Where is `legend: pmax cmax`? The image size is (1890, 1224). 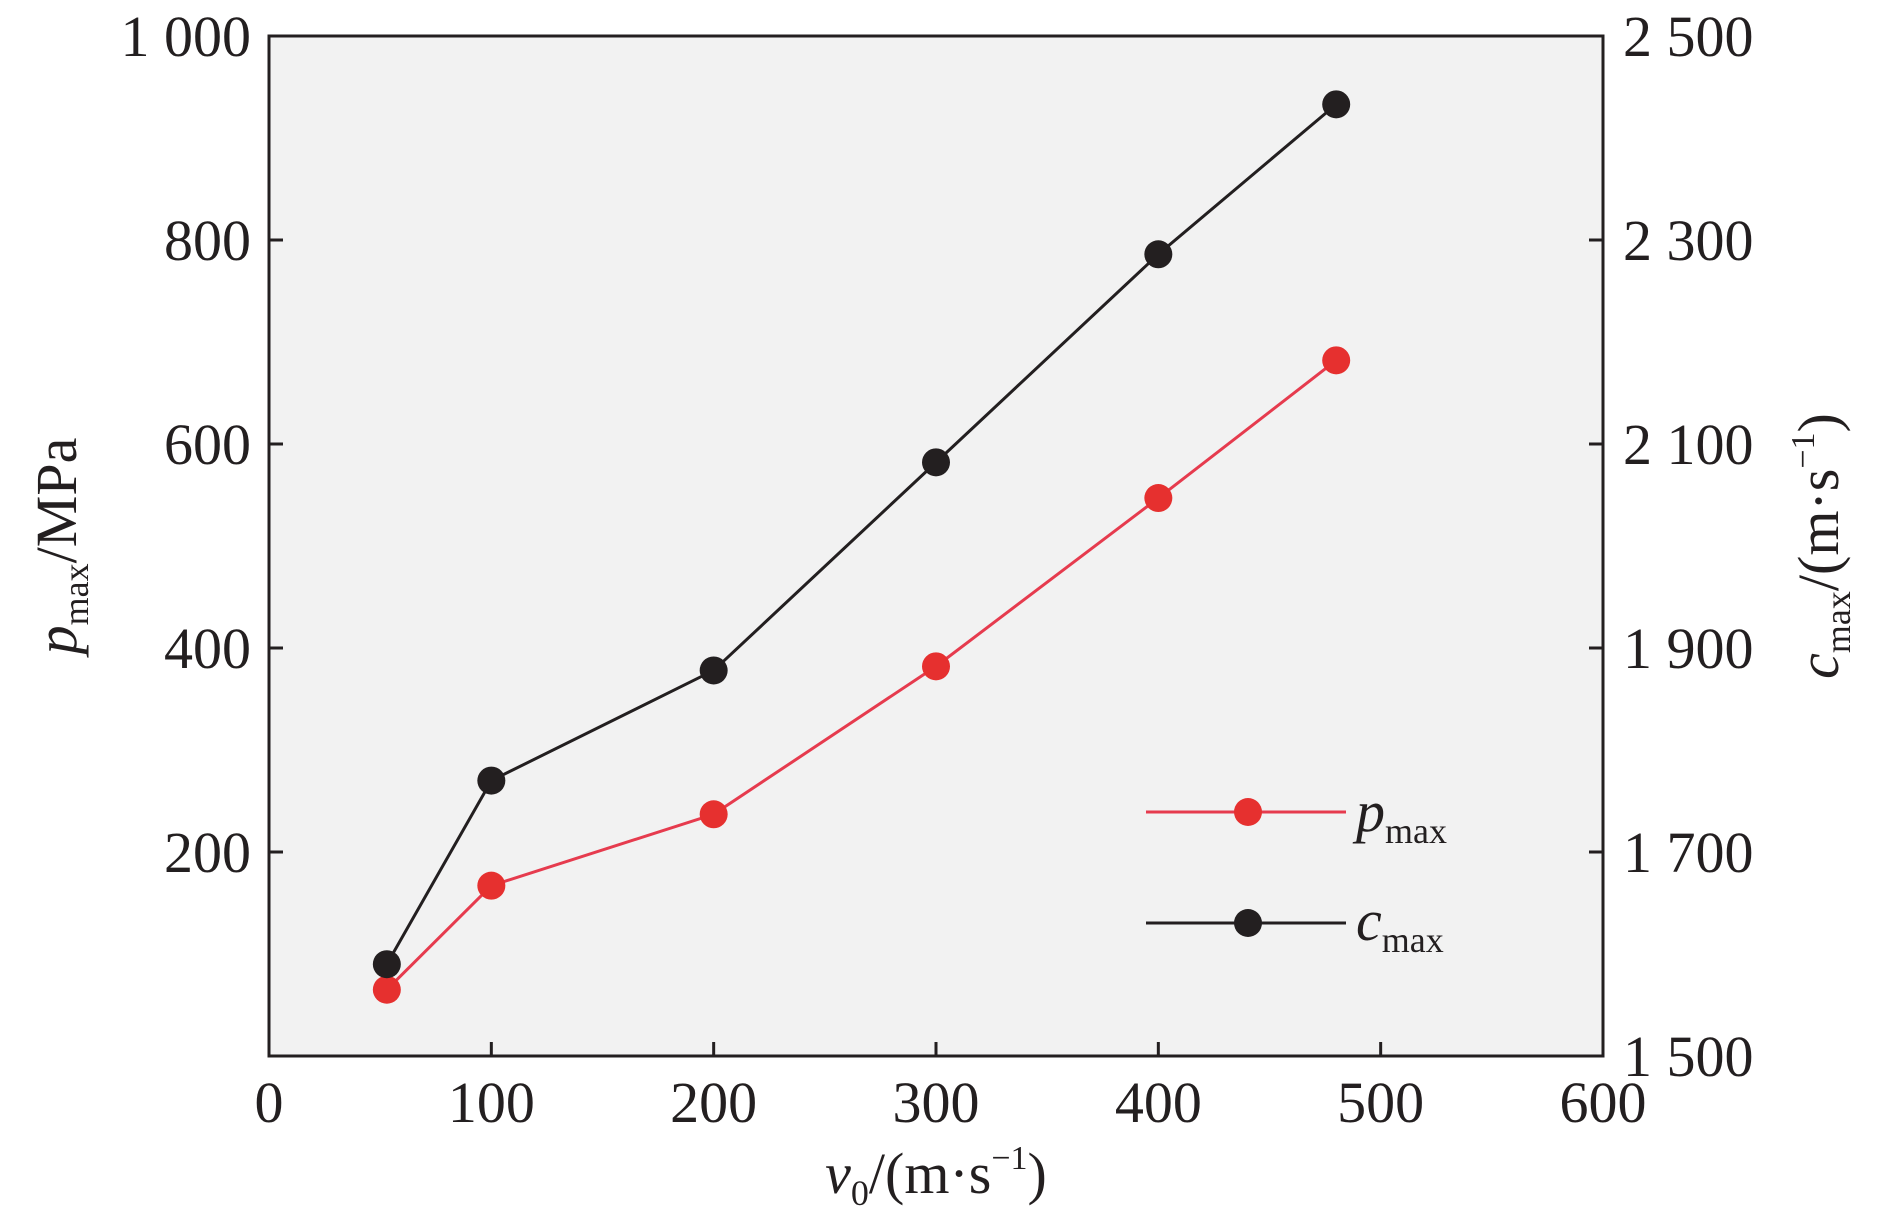 legend: pmax cmax is located at coordinates (1296, 869).